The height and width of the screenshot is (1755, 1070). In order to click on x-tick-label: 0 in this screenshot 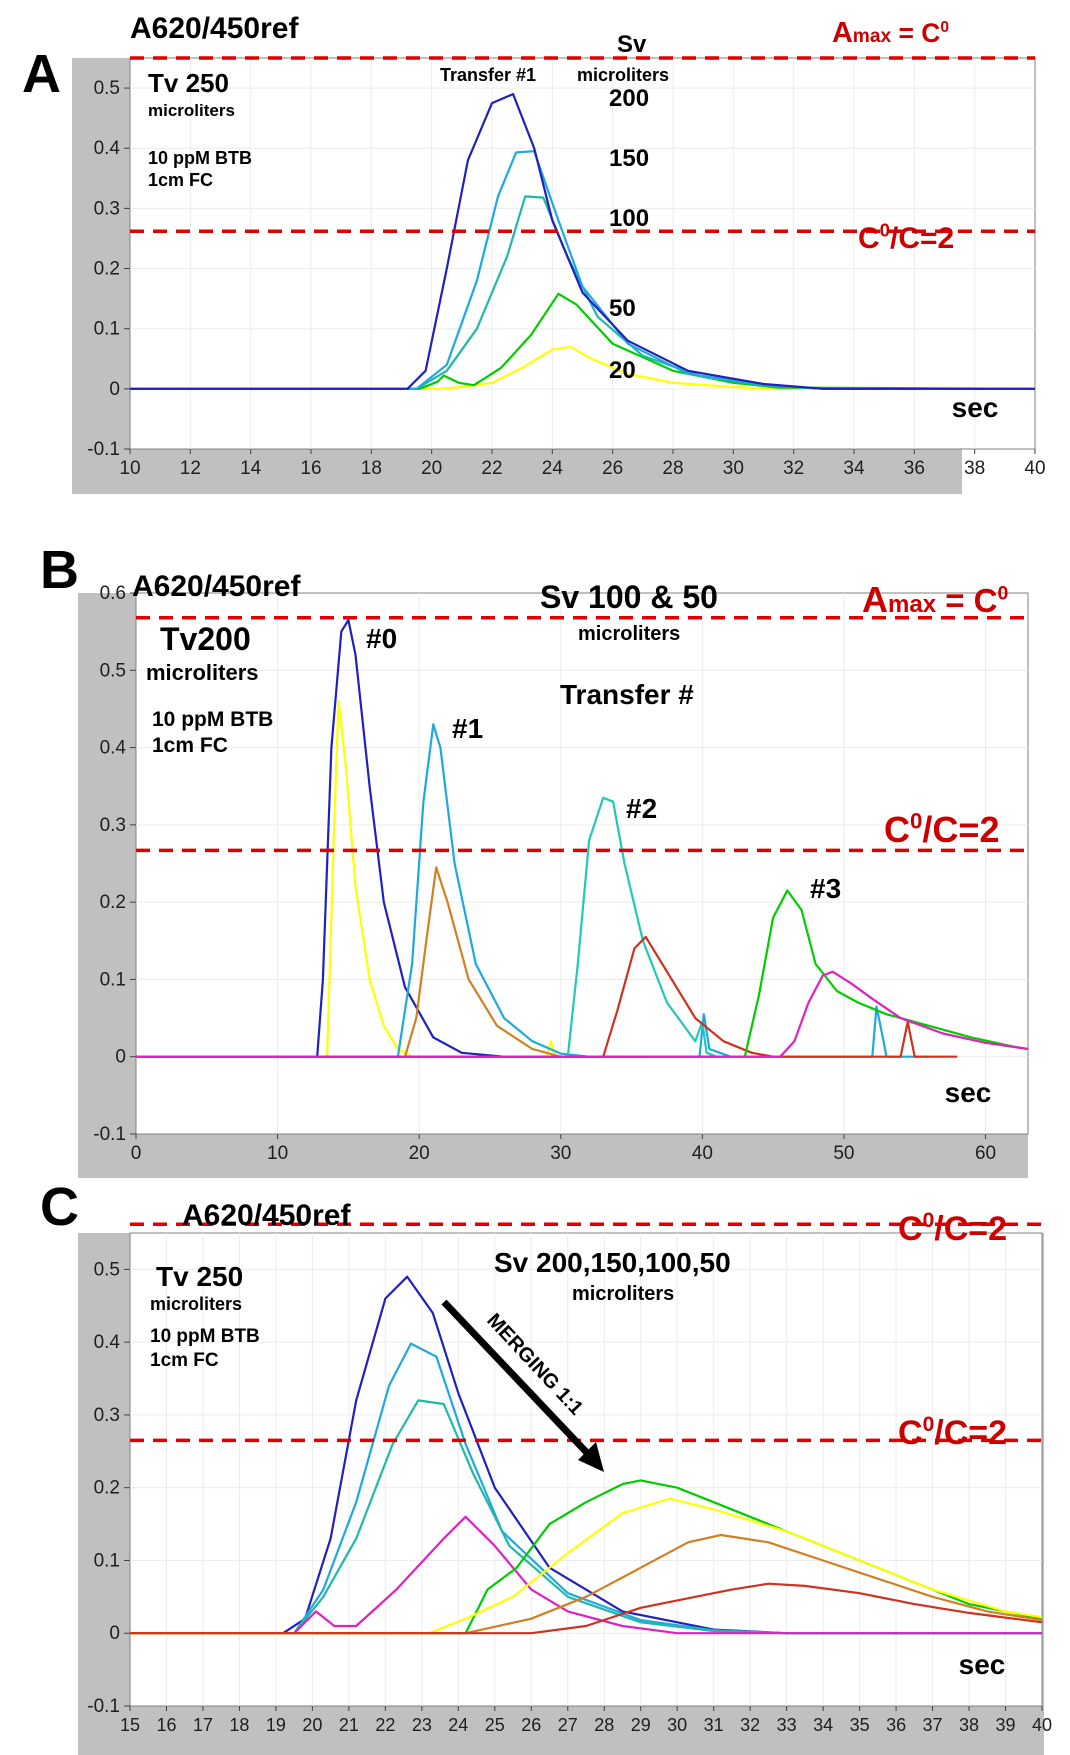, I will do `click(136, 1153)`.